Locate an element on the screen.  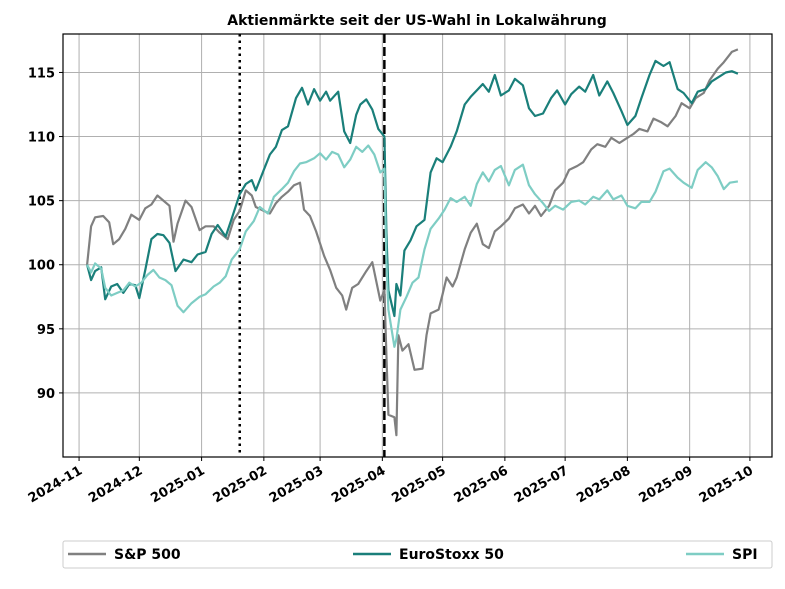
x-tick-label: 2024-11 is located at coordinates (55, 484).